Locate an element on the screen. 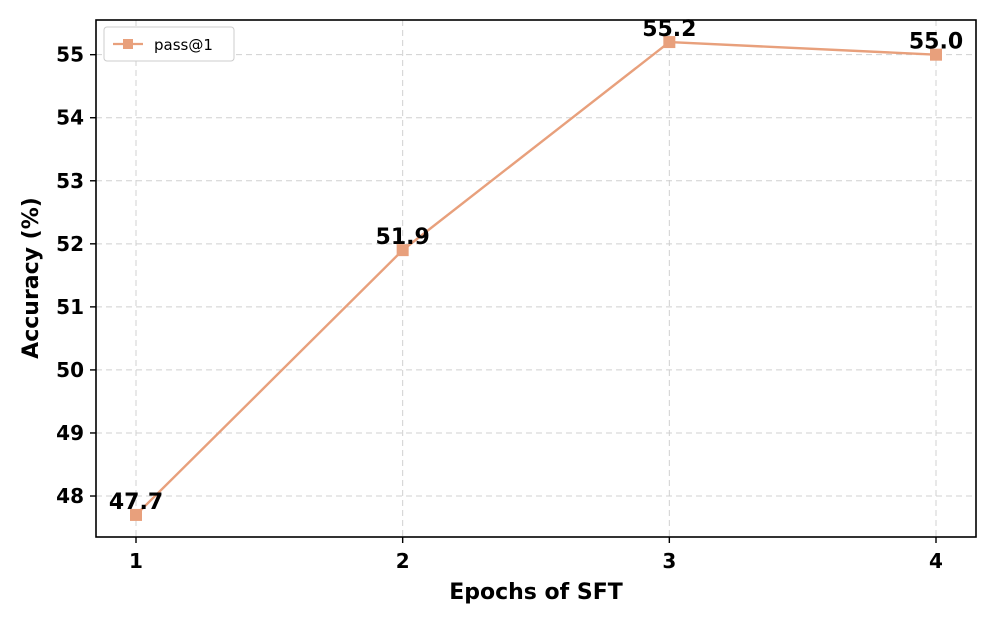  y-axis-title: Accuracy (%) is located at coordinates (31, 278).